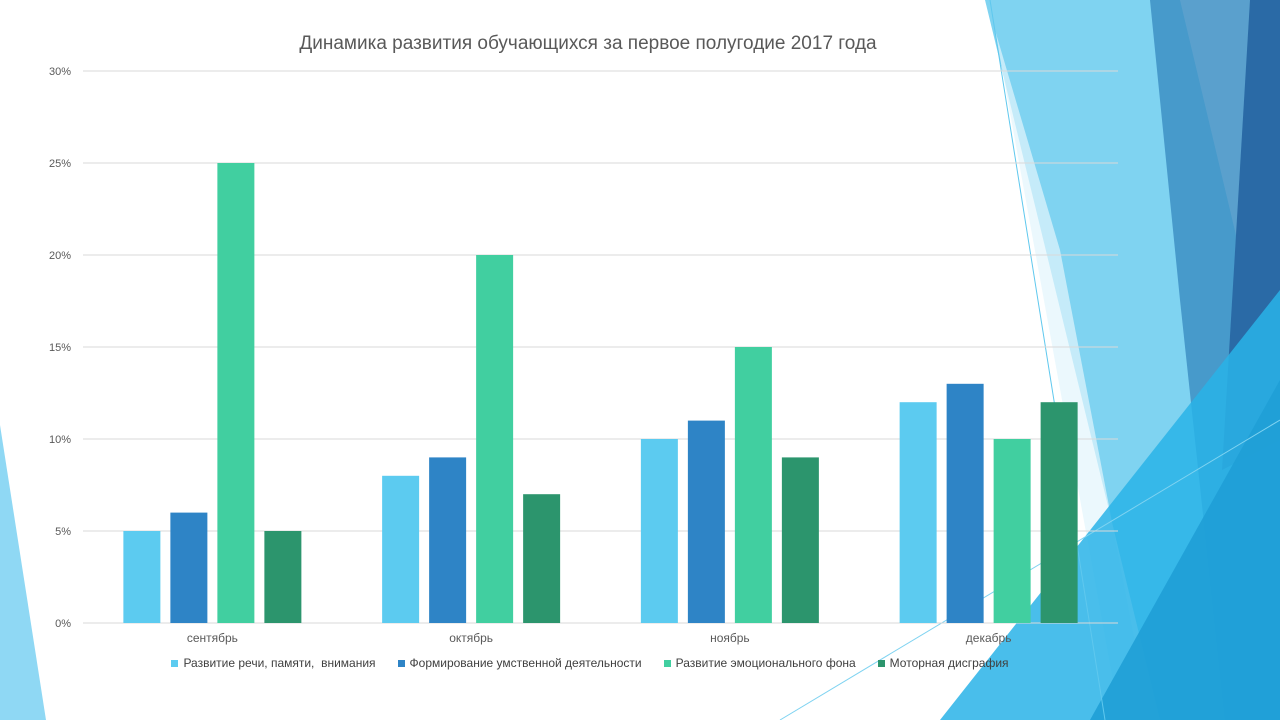 Image resolution: width=1280 pixels, height=720 pixels. I want to click on left-edge-stripe, so click(23, 572).